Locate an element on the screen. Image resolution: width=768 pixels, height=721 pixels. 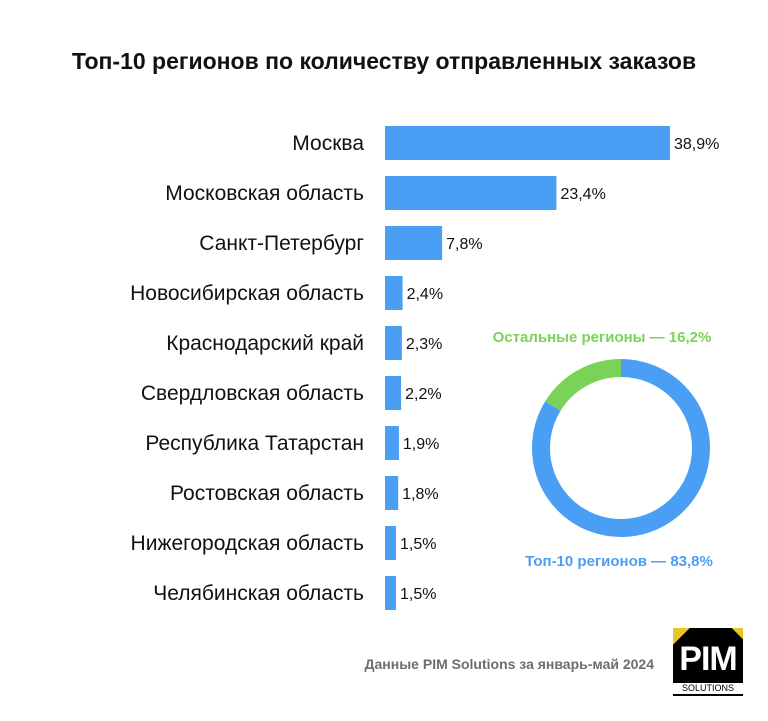
category-label-8: Ростовская область is located at coordinates (267, 493).